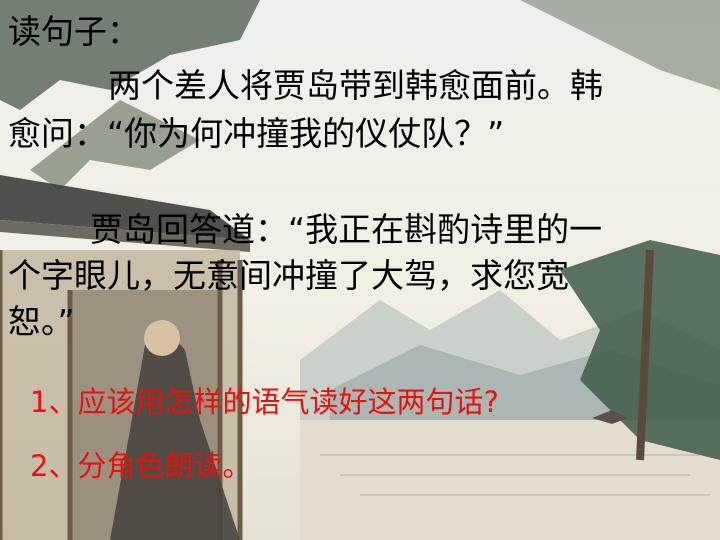 The image size is (720, 540). I want to click on roof, so click(125, 207).